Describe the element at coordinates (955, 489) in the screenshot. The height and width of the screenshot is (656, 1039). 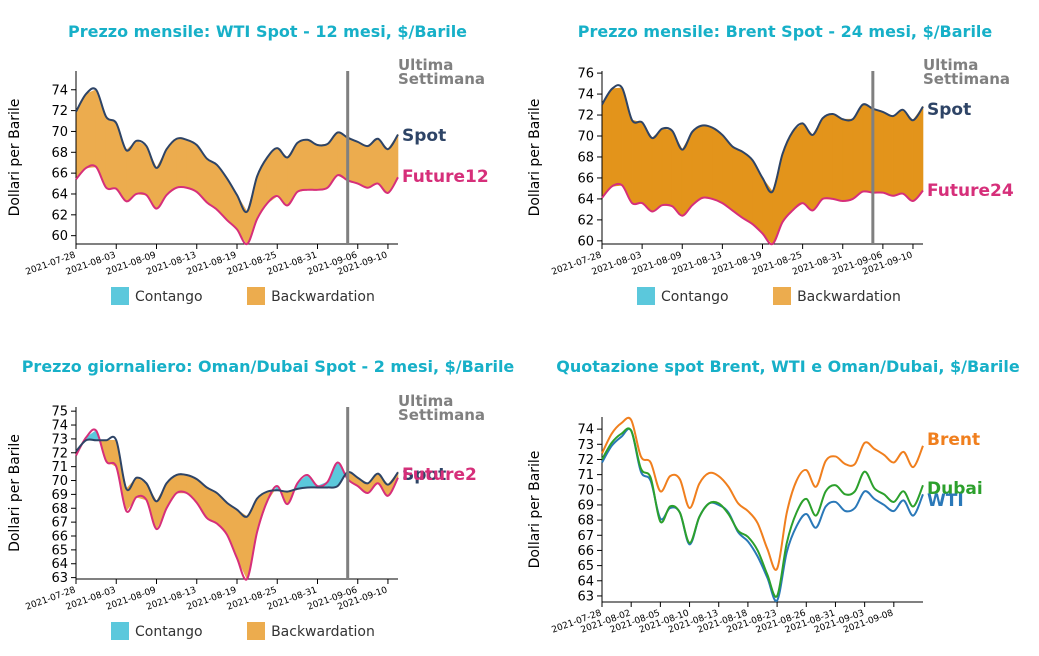
I see `series-label-dubai: Dubai` at that location.